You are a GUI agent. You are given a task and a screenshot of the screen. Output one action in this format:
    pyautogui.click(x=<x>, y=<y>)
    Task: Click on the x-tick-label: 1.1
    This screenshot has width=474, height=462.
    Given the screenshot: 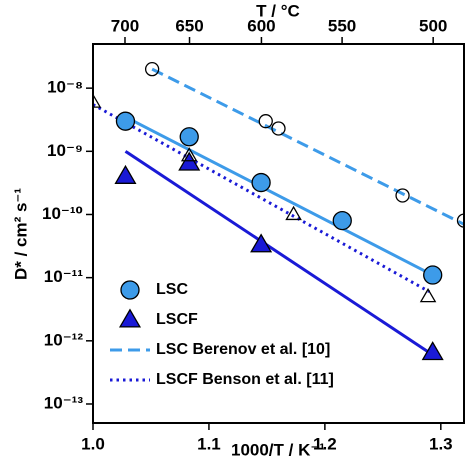 What is the action you would take?
    pyautogui.click(x=209, y=443)
    